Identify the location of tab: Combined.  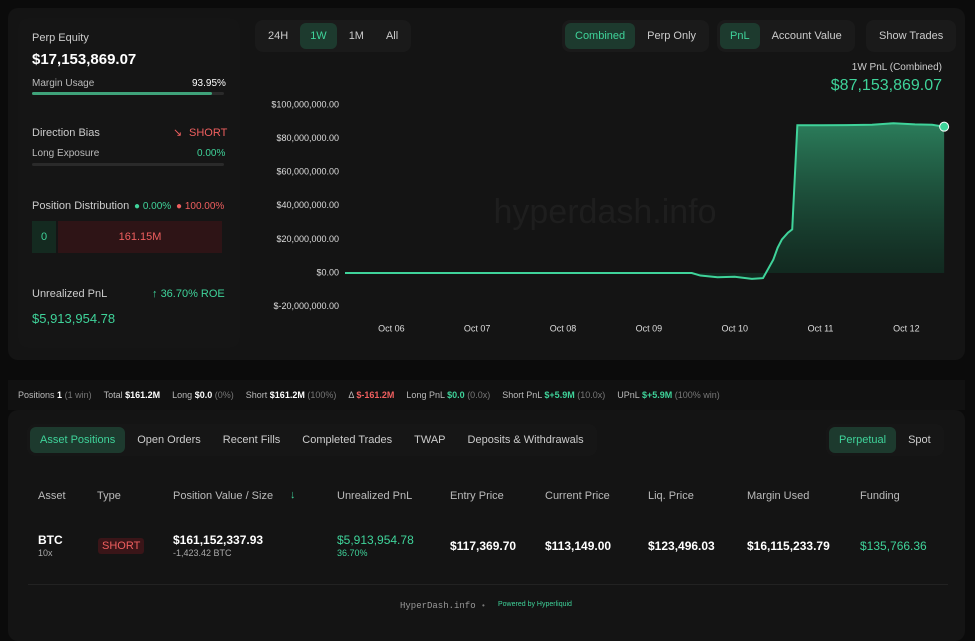
(600, 36).